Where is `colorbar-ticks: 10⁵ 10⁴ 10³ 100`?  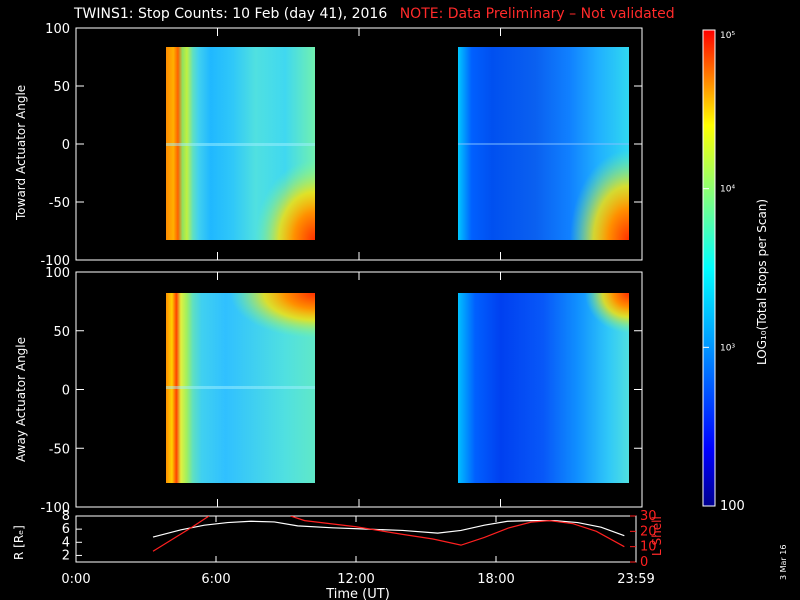
colorbar-ticks: 10⁵ 10⁴ 10³ 100 is located at coordinates (724, 271).